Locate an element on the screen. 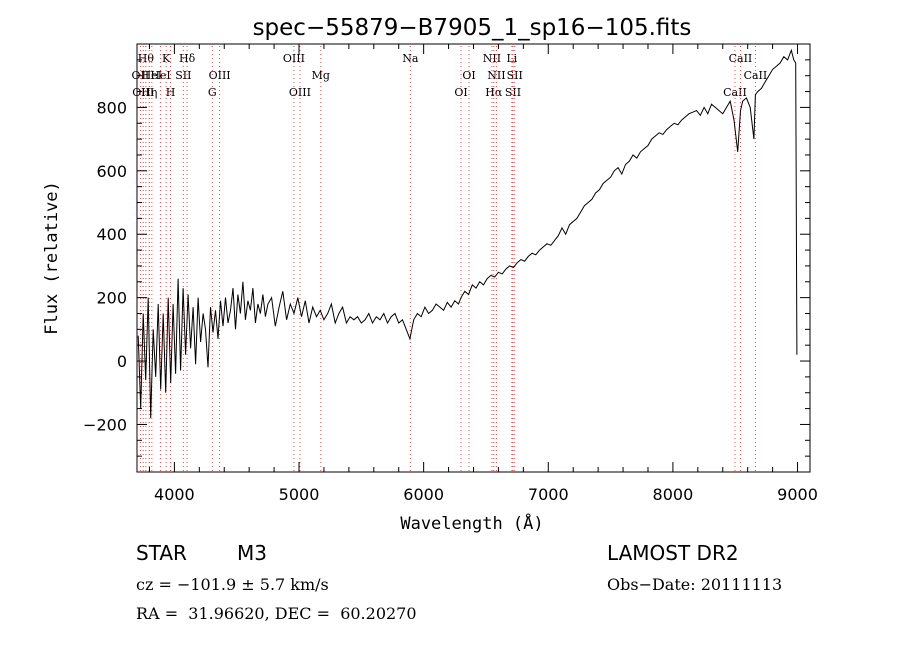 This screenshot has height=650, width=900. x-tick-label: 4000 is located at coordinates (174, 494).